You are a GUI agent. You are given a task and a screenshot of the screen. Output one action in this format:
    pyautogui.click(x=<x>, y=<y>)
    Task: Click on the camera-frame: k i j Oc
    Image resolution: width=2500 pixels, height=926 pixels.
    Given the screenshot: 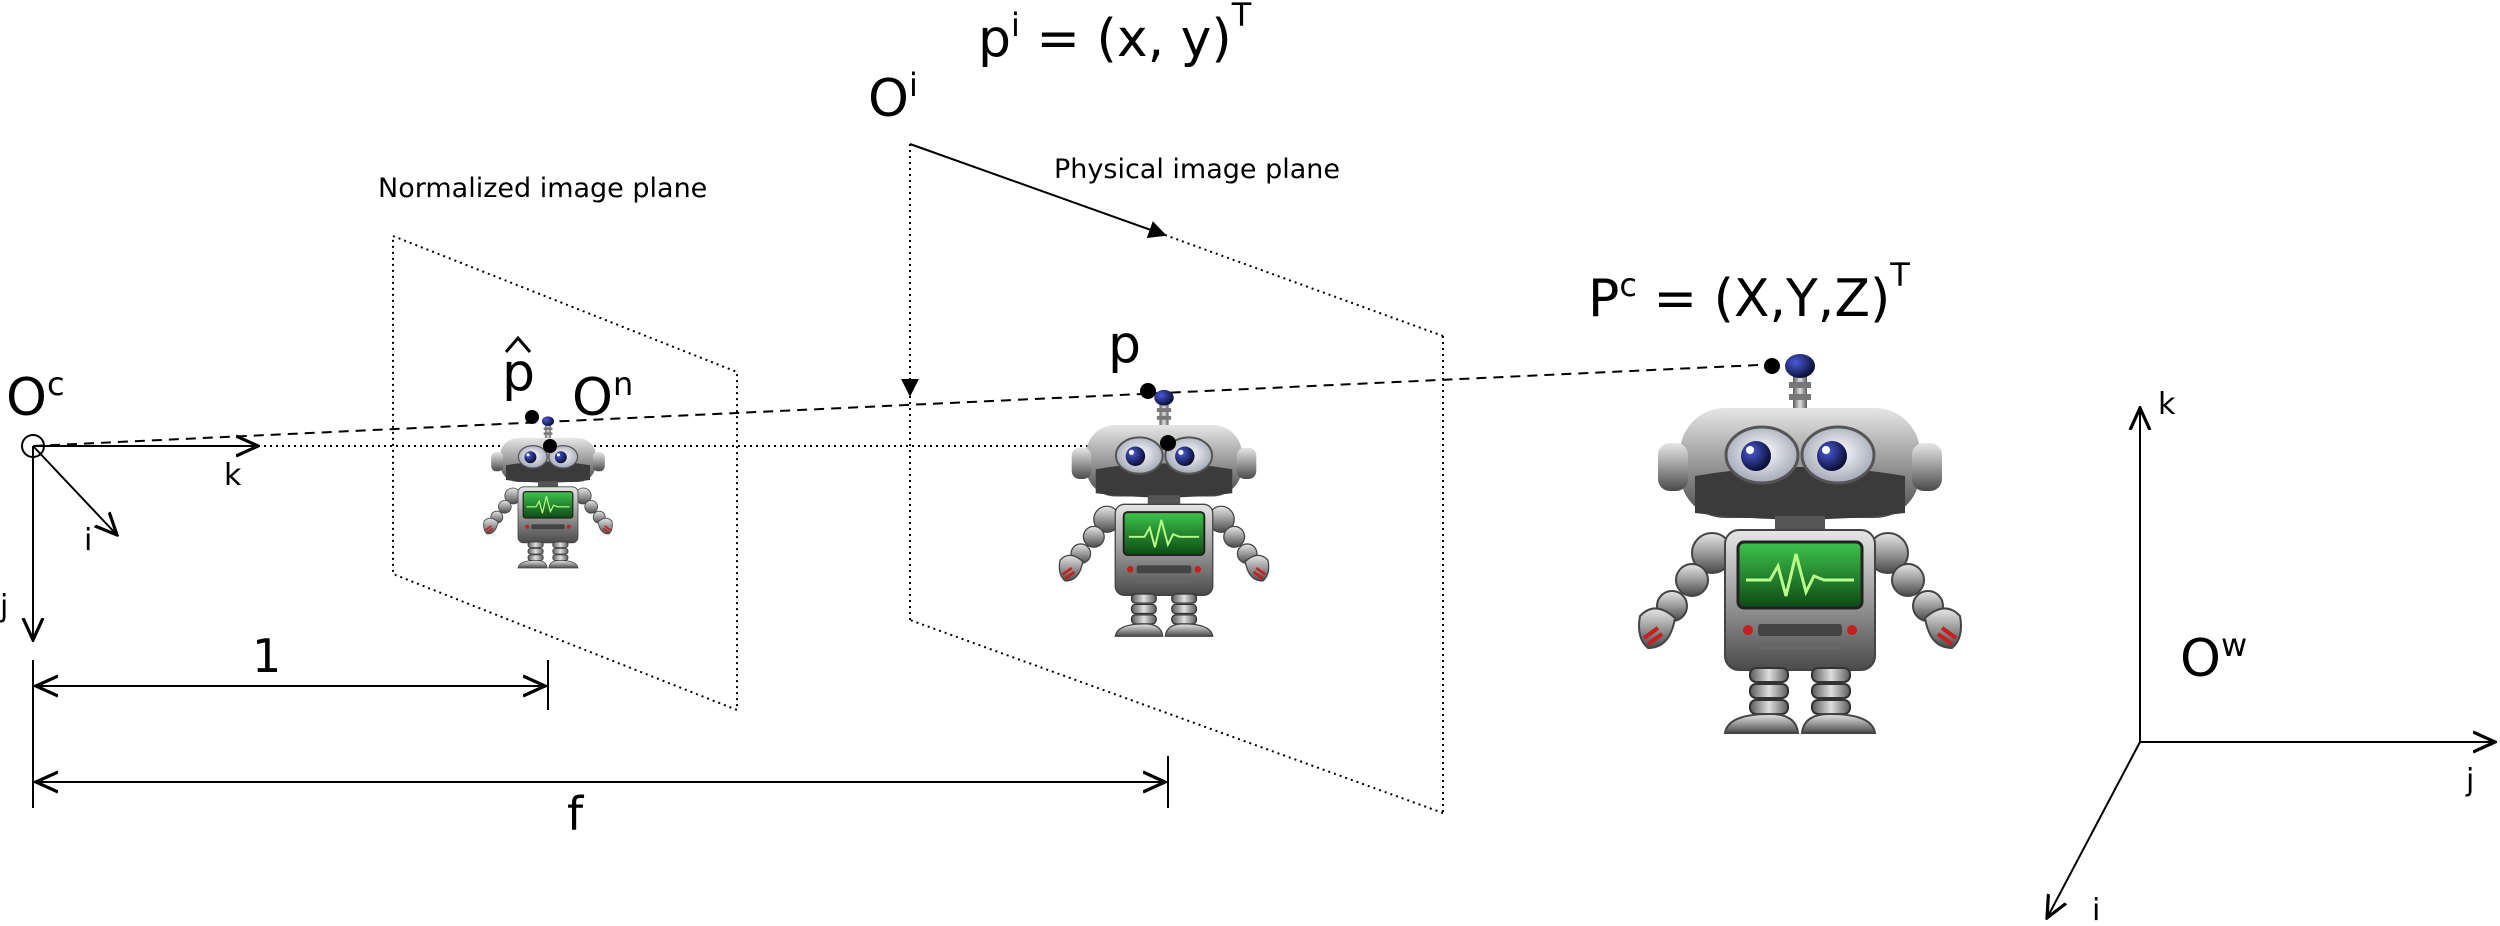 What is the action you would take?
    pyautogui.click(x=129, y=502)
    